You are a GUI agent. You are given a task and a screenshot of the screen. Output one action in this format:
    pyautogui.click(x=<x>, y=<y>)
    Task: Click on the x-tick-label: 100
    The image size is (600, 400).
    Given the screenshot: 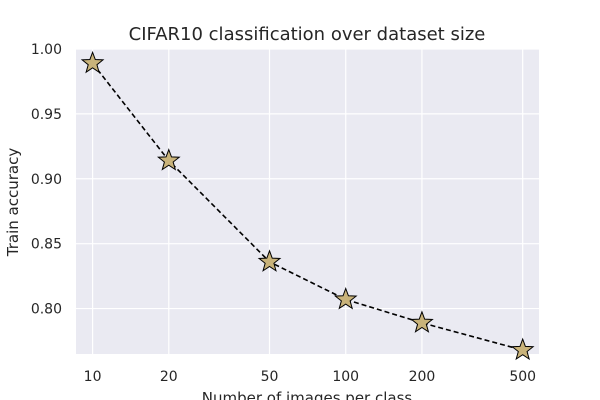 What is the action you would take?
    pyautogui.click(x=345, y=377)
    